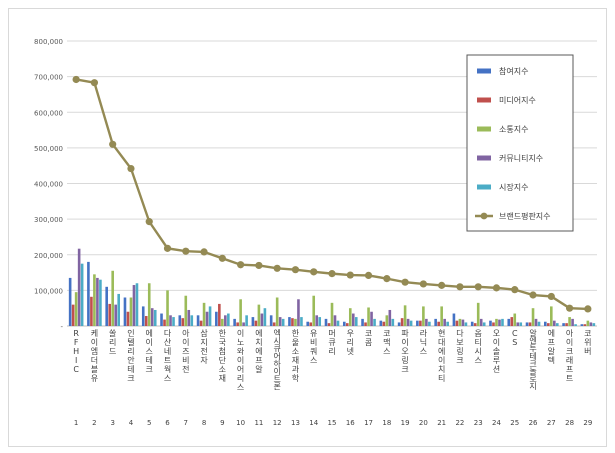 The image size is (615, 453). What do you see at coordinates (514, 423) in the screenshot?
I see `x-rank-label: 25` at bounding box center [514, 423].